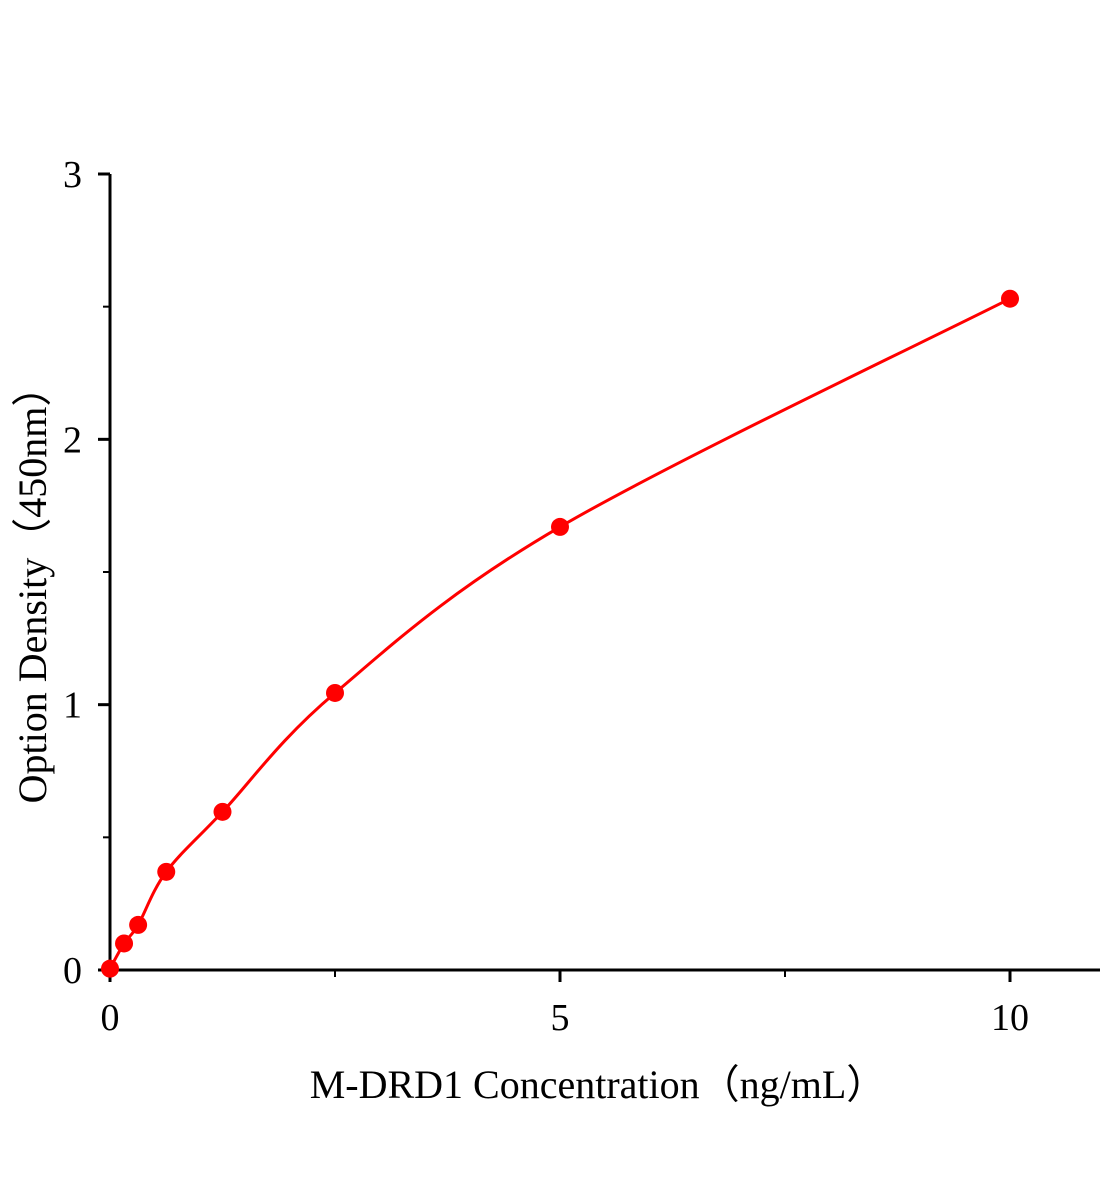 The image size is (1104, 1200). I want to click on y-tick-label: 3, so click(72, 175).